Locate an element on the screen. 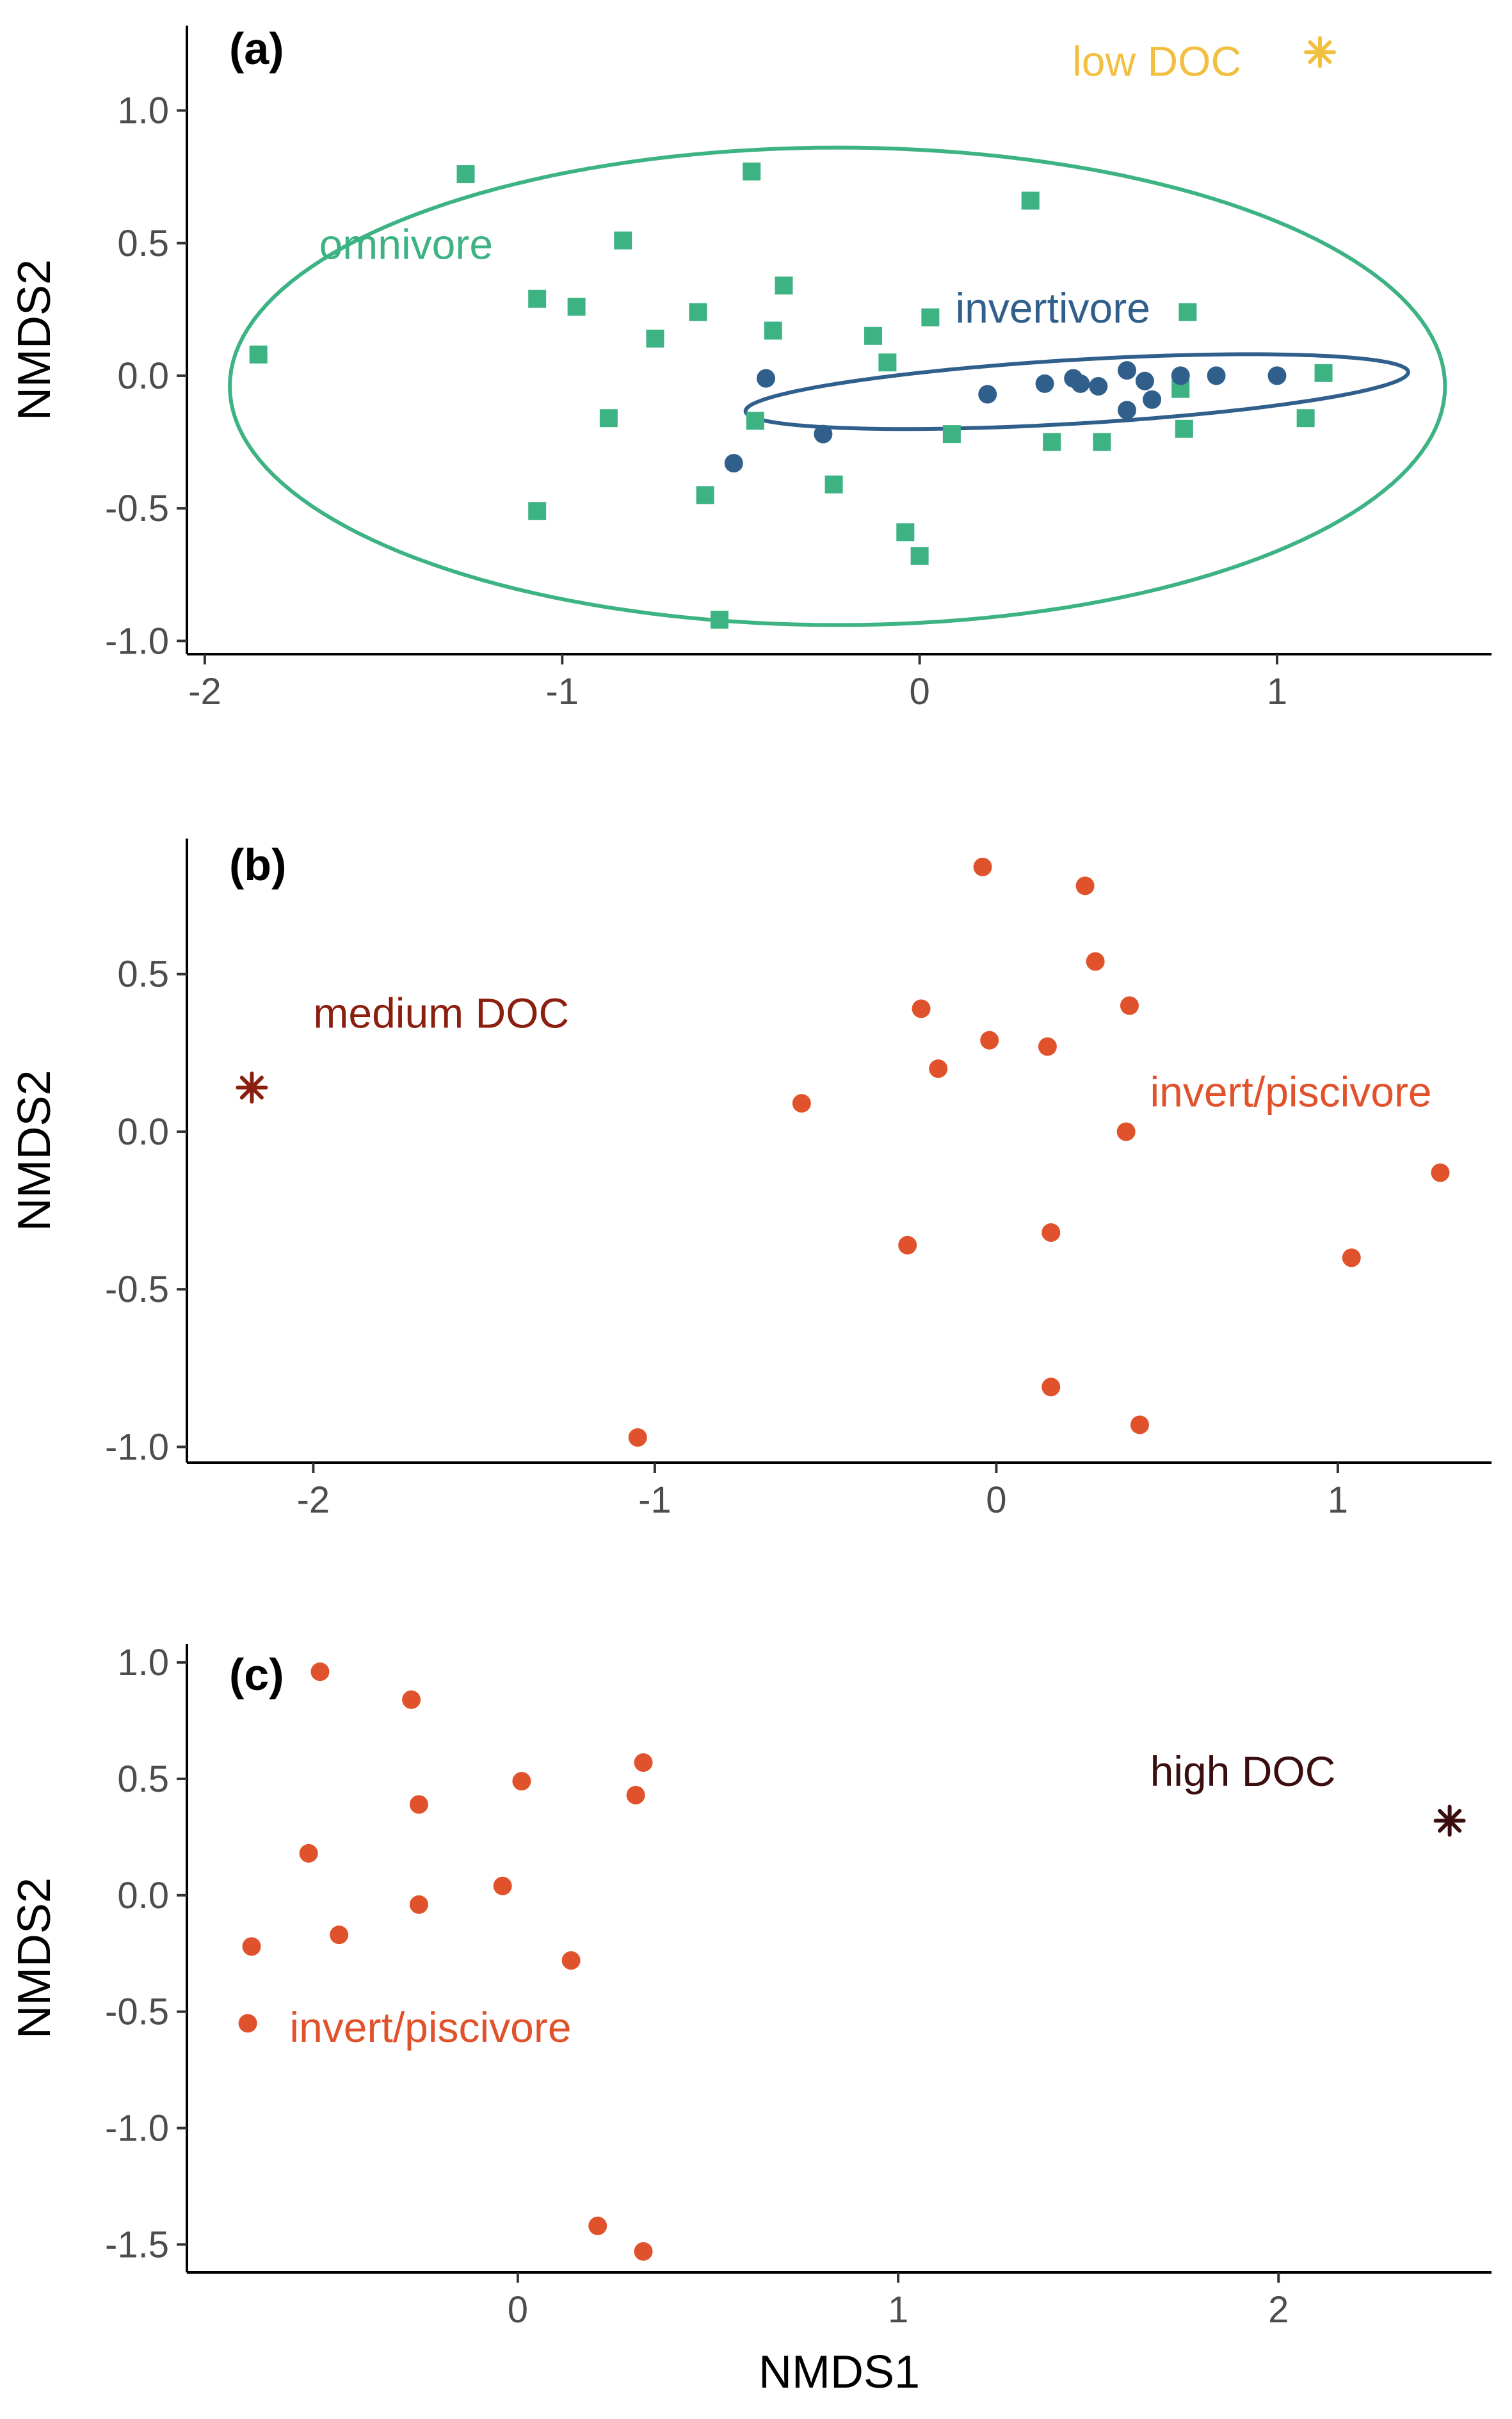 This screenshot has height=2419, width=1512. group-annotation: omnivore is located at coordinates (406, 244).